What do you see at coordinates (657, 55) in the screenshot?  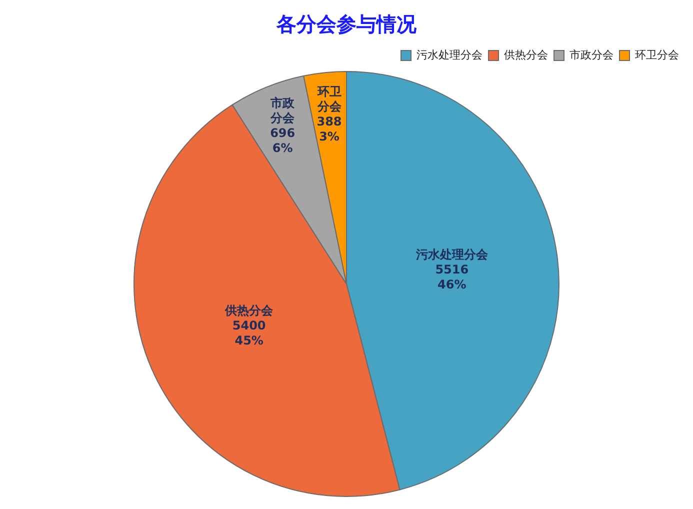 I see `legend-label: 环卫分会` at bounding box center [657, 55].